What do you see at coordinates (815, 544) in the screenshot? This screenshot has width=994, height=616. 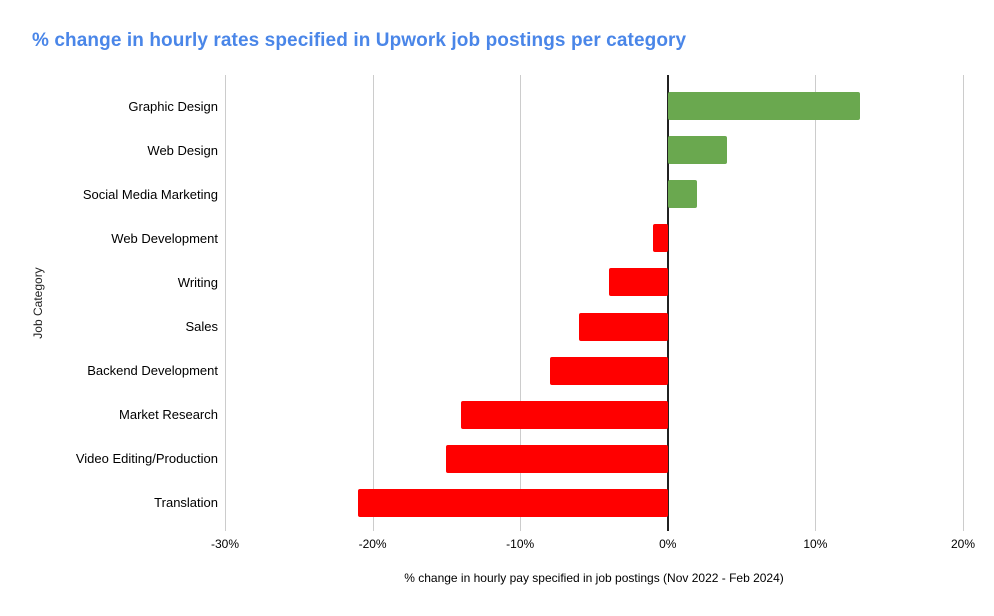 I see `x-tick-label: 10%` at bounding box center [815, 544].